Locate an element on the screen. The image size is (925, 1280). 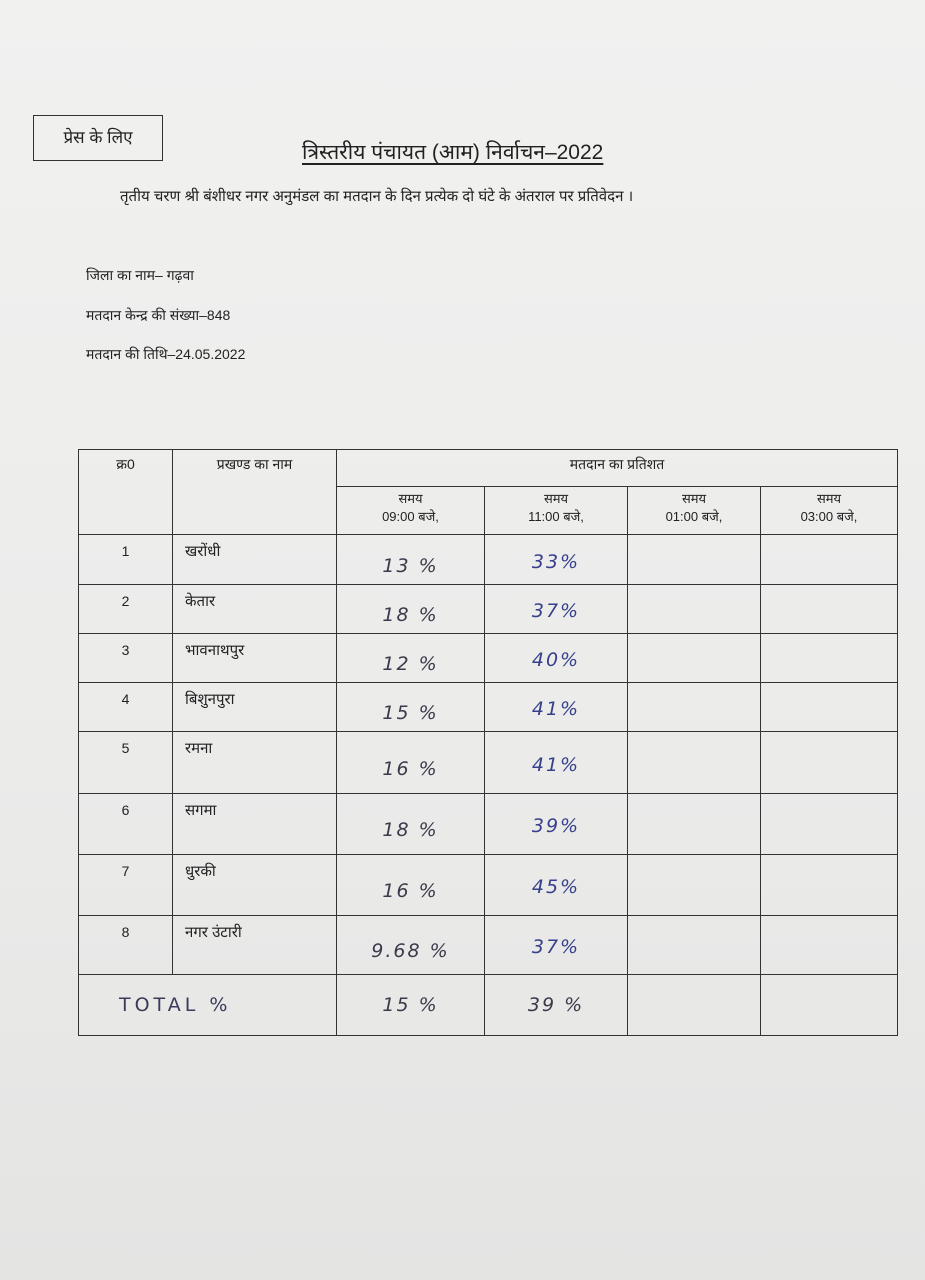
block-name: केतार is located at coordinates (254, 609).